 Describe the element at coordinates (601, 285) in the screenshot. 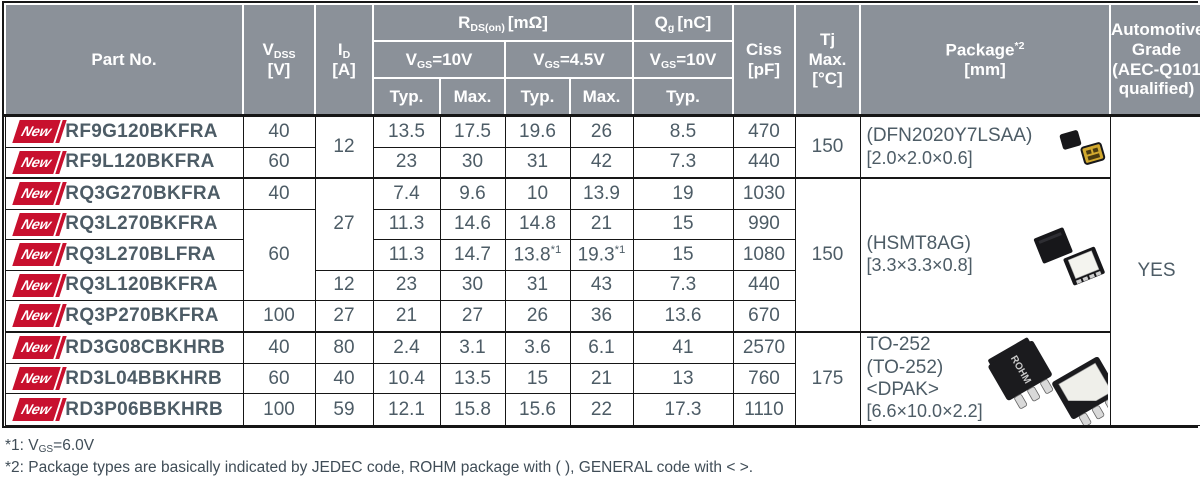

I see `rds-max45-cell: 43` at that location.